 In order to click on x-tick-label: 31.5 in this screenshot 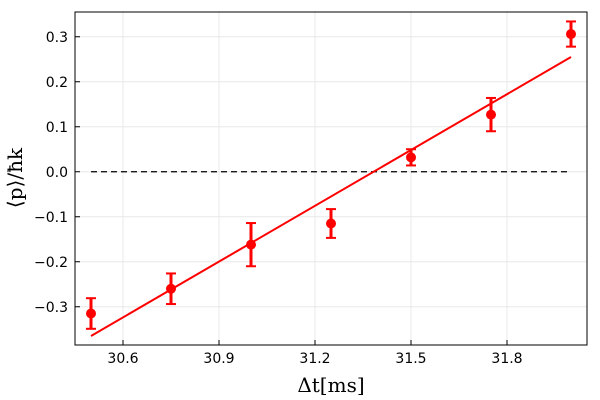, I will do `click(410, 359)`.